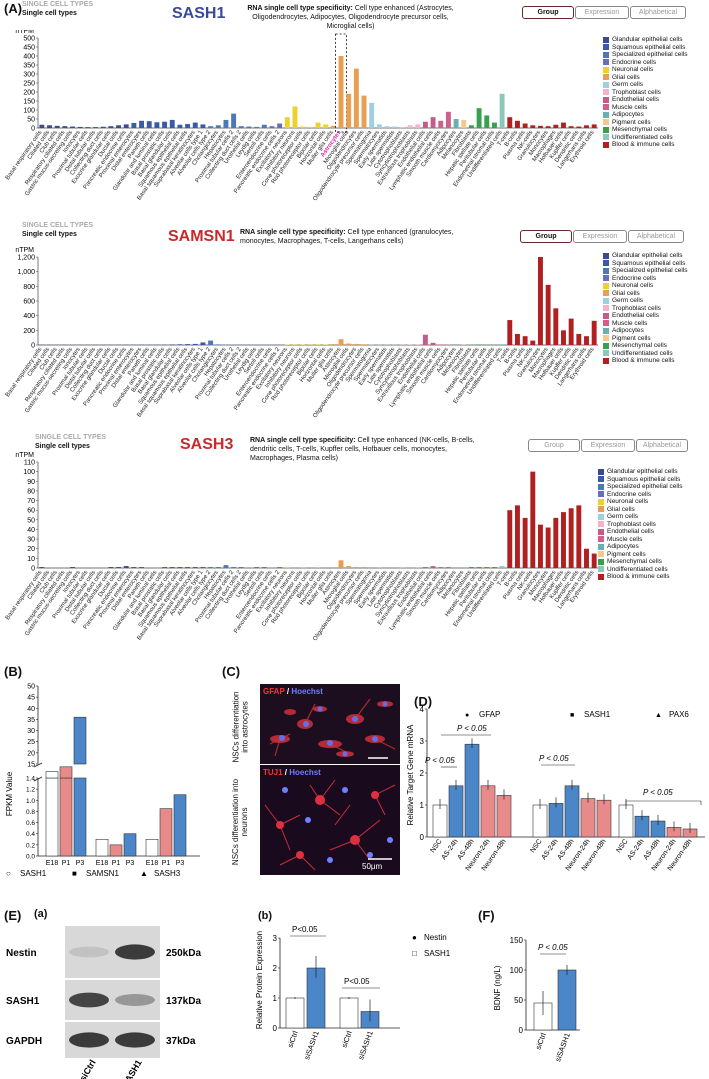 Image resolution: width=709 pixels, height=1079 pixels. I want to click on legend-label: Endothelial cells, so click(635, 100).